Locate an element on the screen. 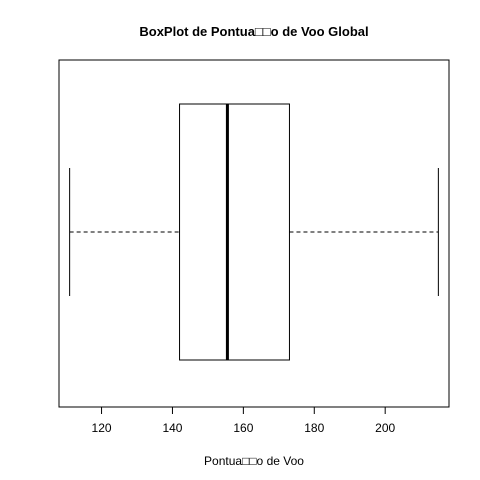 The image size is (480, 480). x-tick-label: 180 is located at coordinates (314, 428).